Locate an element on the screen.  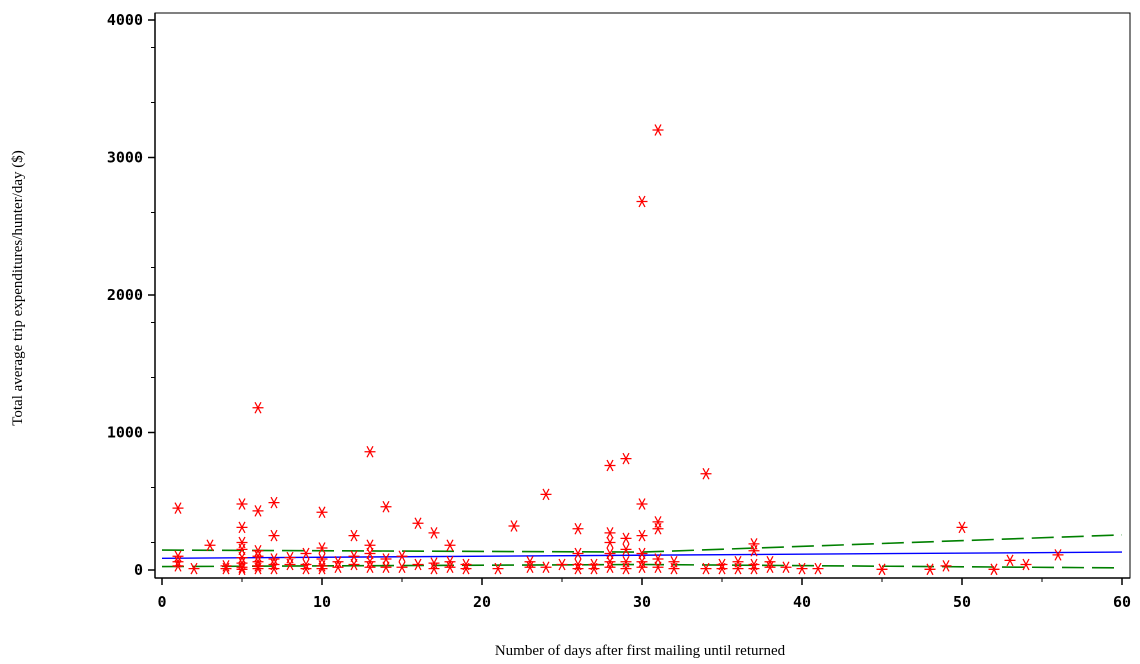
x-tick-label: 50 is located at coordinates (962, 602).